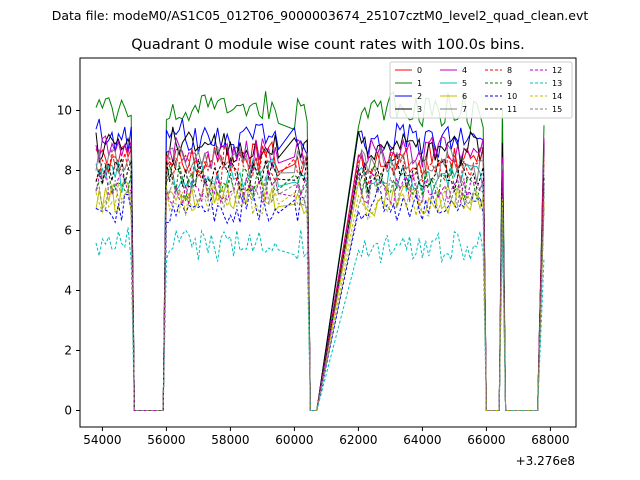 Image resolution: width=640 pixels, height=480 pixels. What do you see at coordinates (557, 96) in the screenshot?
I see `legend-label-14: 14` at bounding box center [557, 96].